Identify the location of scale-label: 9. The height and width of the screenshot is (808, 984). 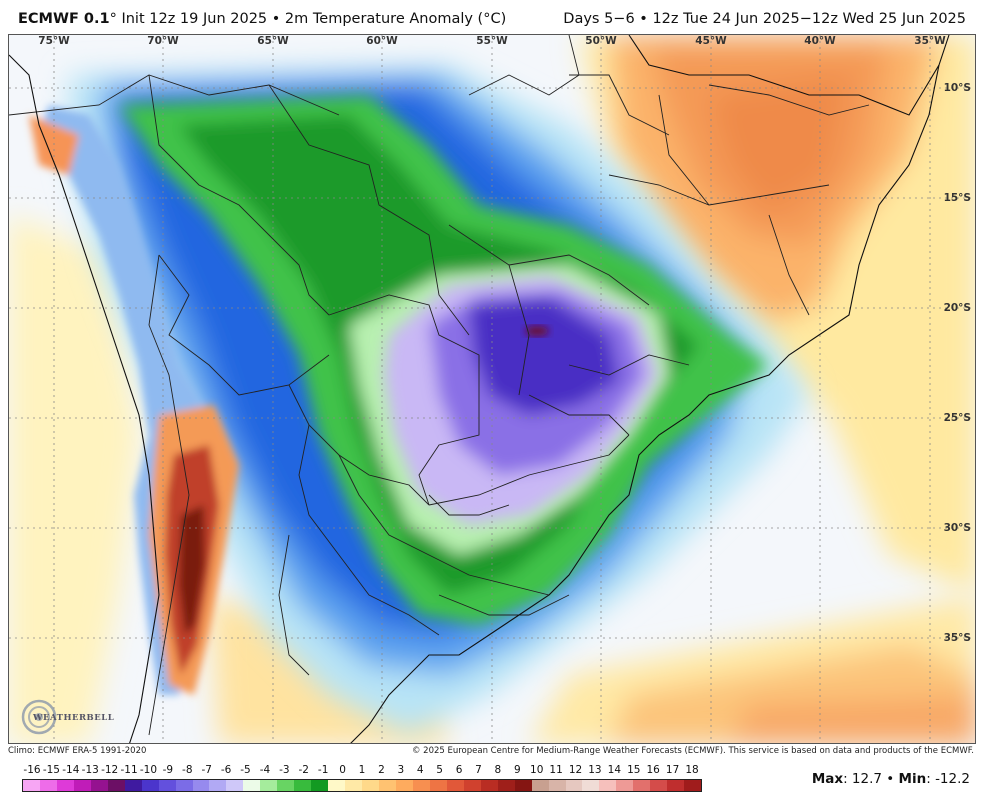
(517, 770).